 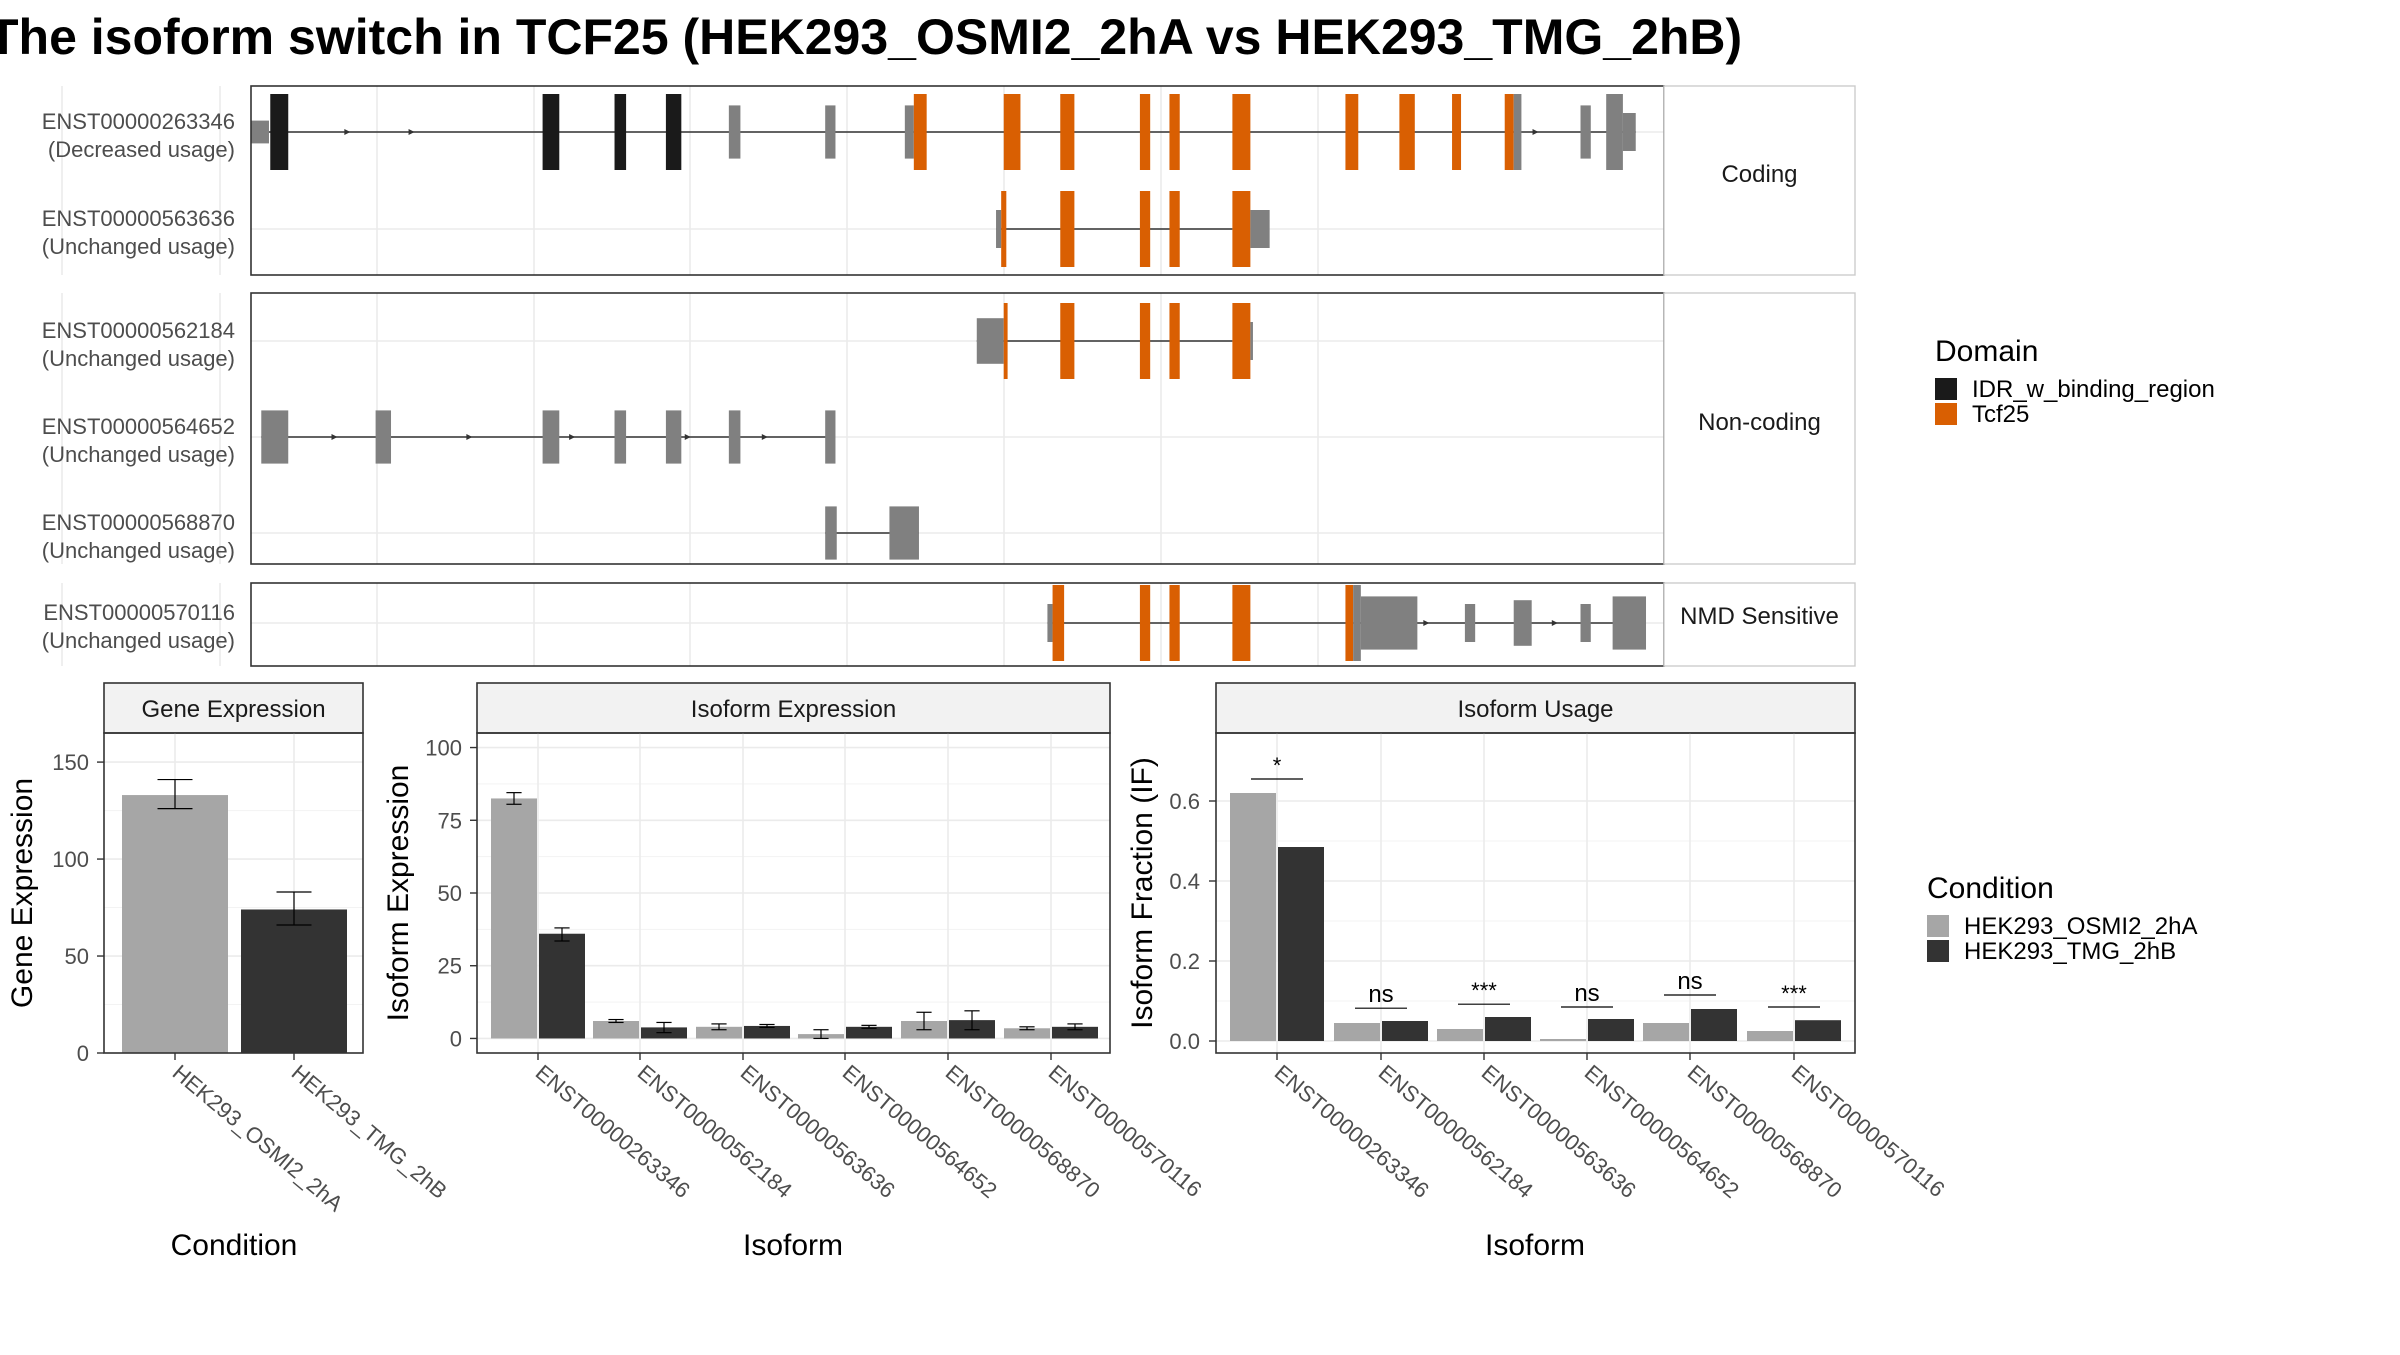 What do you see at coordinates (138, 426) in the screenshot?
I see `transcript-id-label: ENST00000564652` at bounding box center [138, 426].